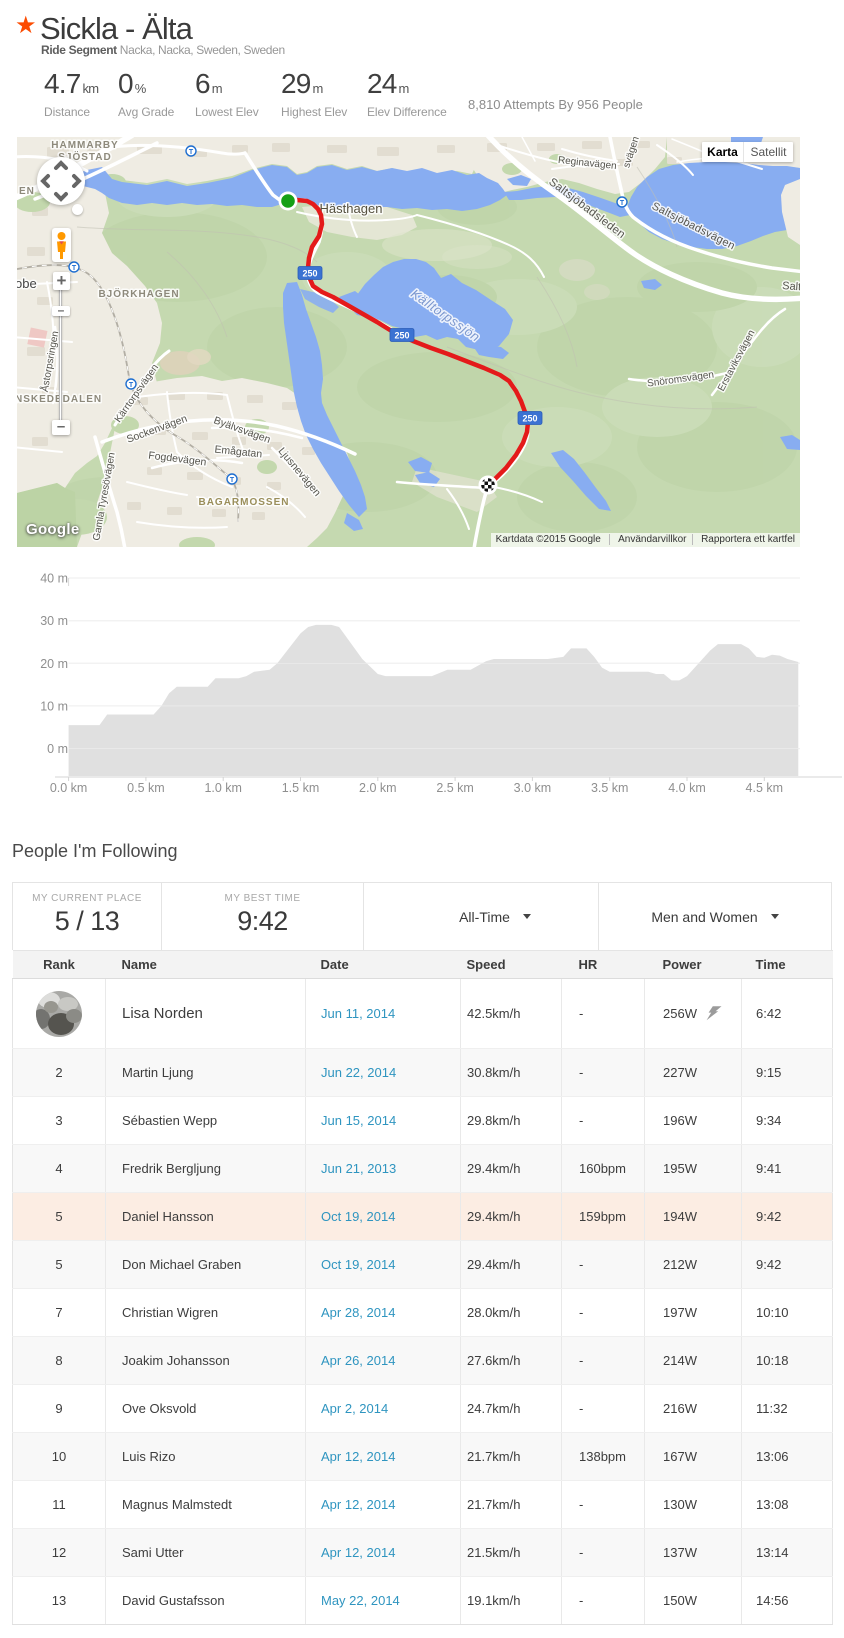 The width and height of the screenshot is (844, 1638). I want to click on svg-text: 4.5 km, so click(765, 788).